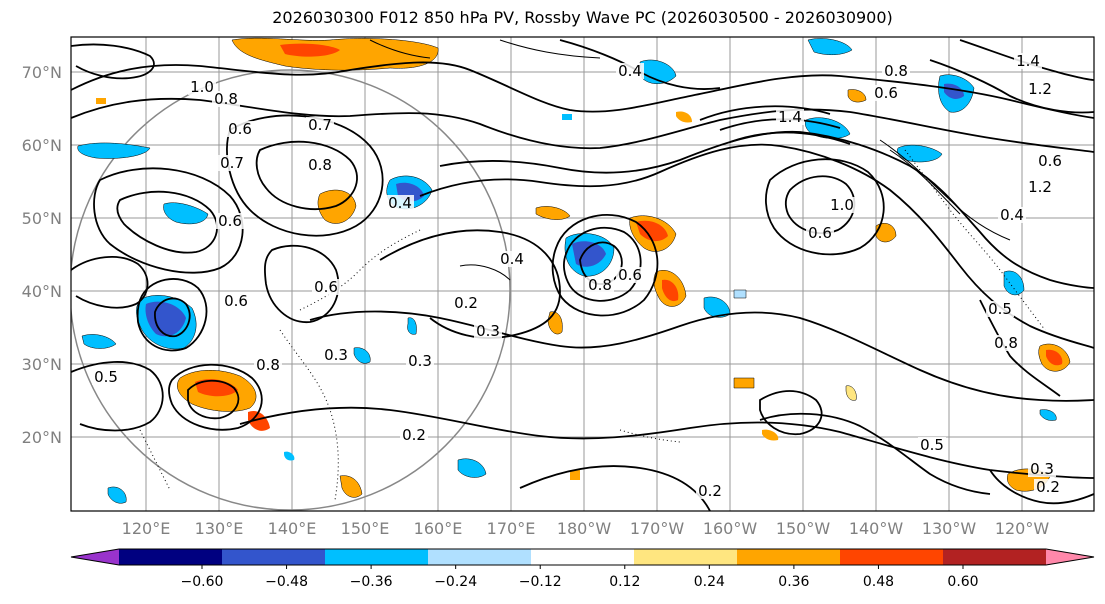  What do you see at coordinates (949, 528) in the screenshot?
I see `lon-label: 130°W` at bounding box center [949, 528].